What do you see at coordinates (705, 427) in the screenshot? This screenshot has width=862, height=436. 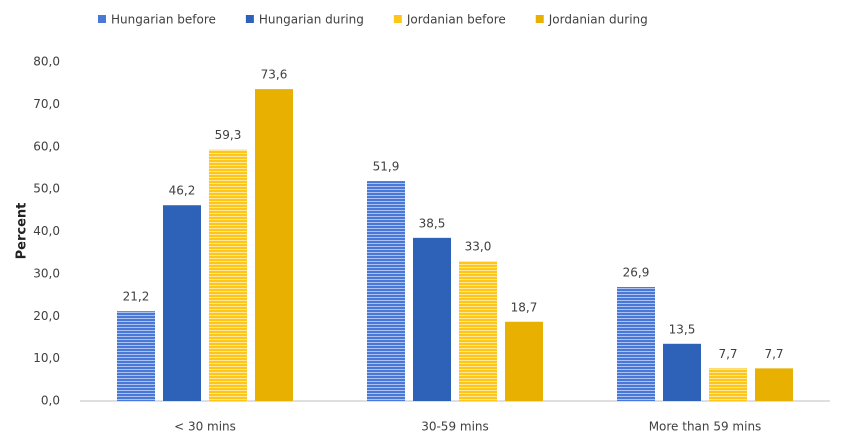 I see `x-tick-label: More than 59 mins` at bounding box center [705, 427].